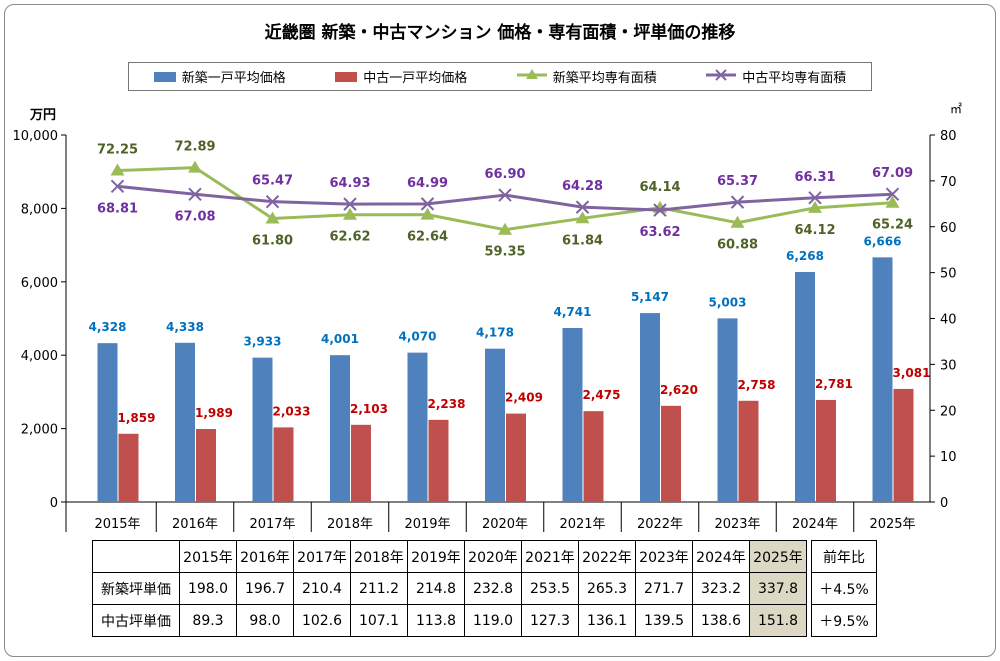 The width and height of the screenshot is (1000, 661). I want to click on table-header-cell: 前年比, so click(844, 556).